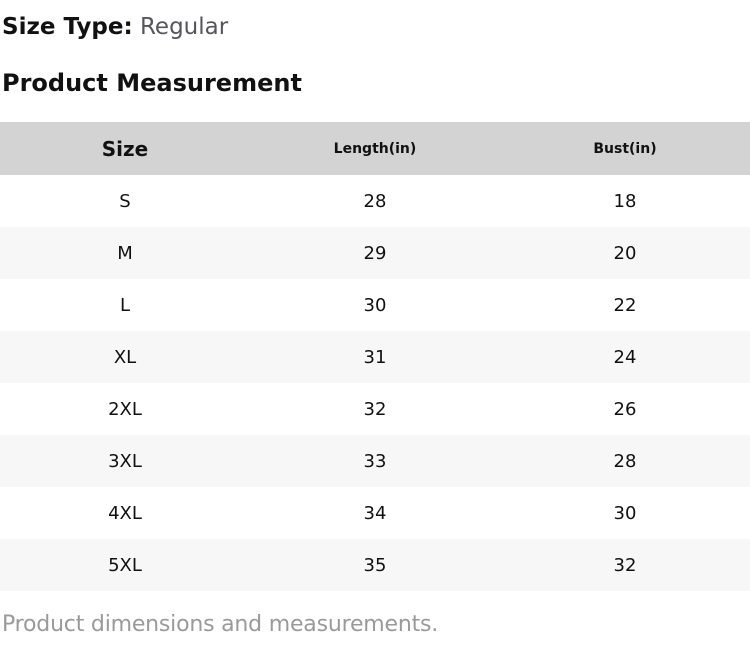  I want to click on cell-length: 29, so click(375, 253).